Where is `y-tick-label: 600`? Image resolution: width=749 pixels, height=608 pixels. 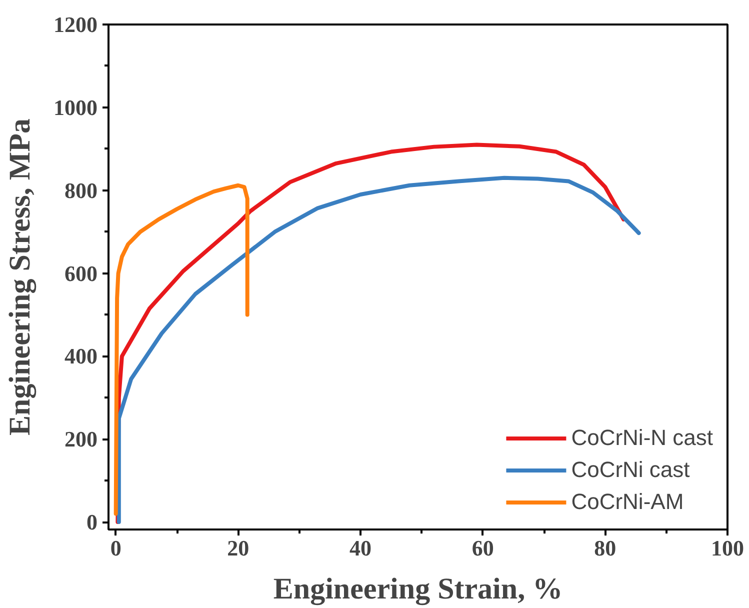
y-tick-label: 600 is located at coordinates (81, 273).